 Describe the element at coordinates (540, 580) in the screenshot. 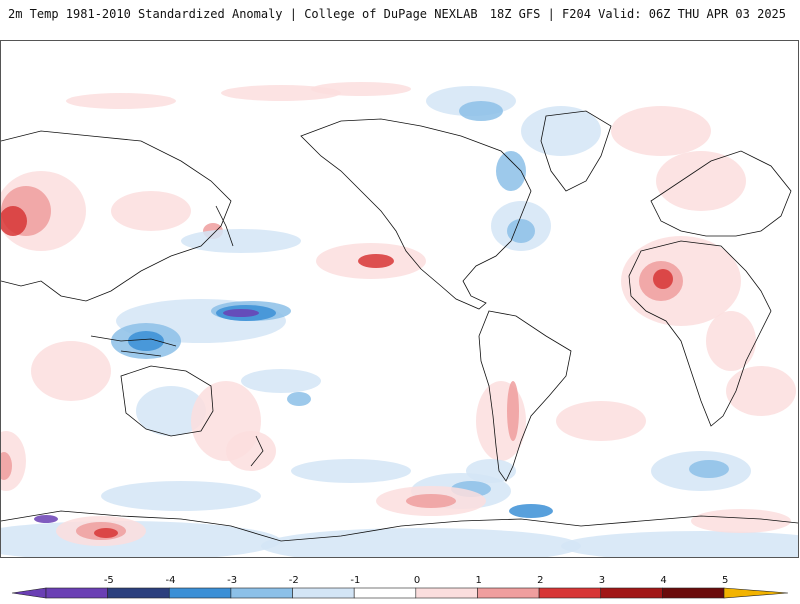

I see `colorbar-tick-label: 2` at that location.